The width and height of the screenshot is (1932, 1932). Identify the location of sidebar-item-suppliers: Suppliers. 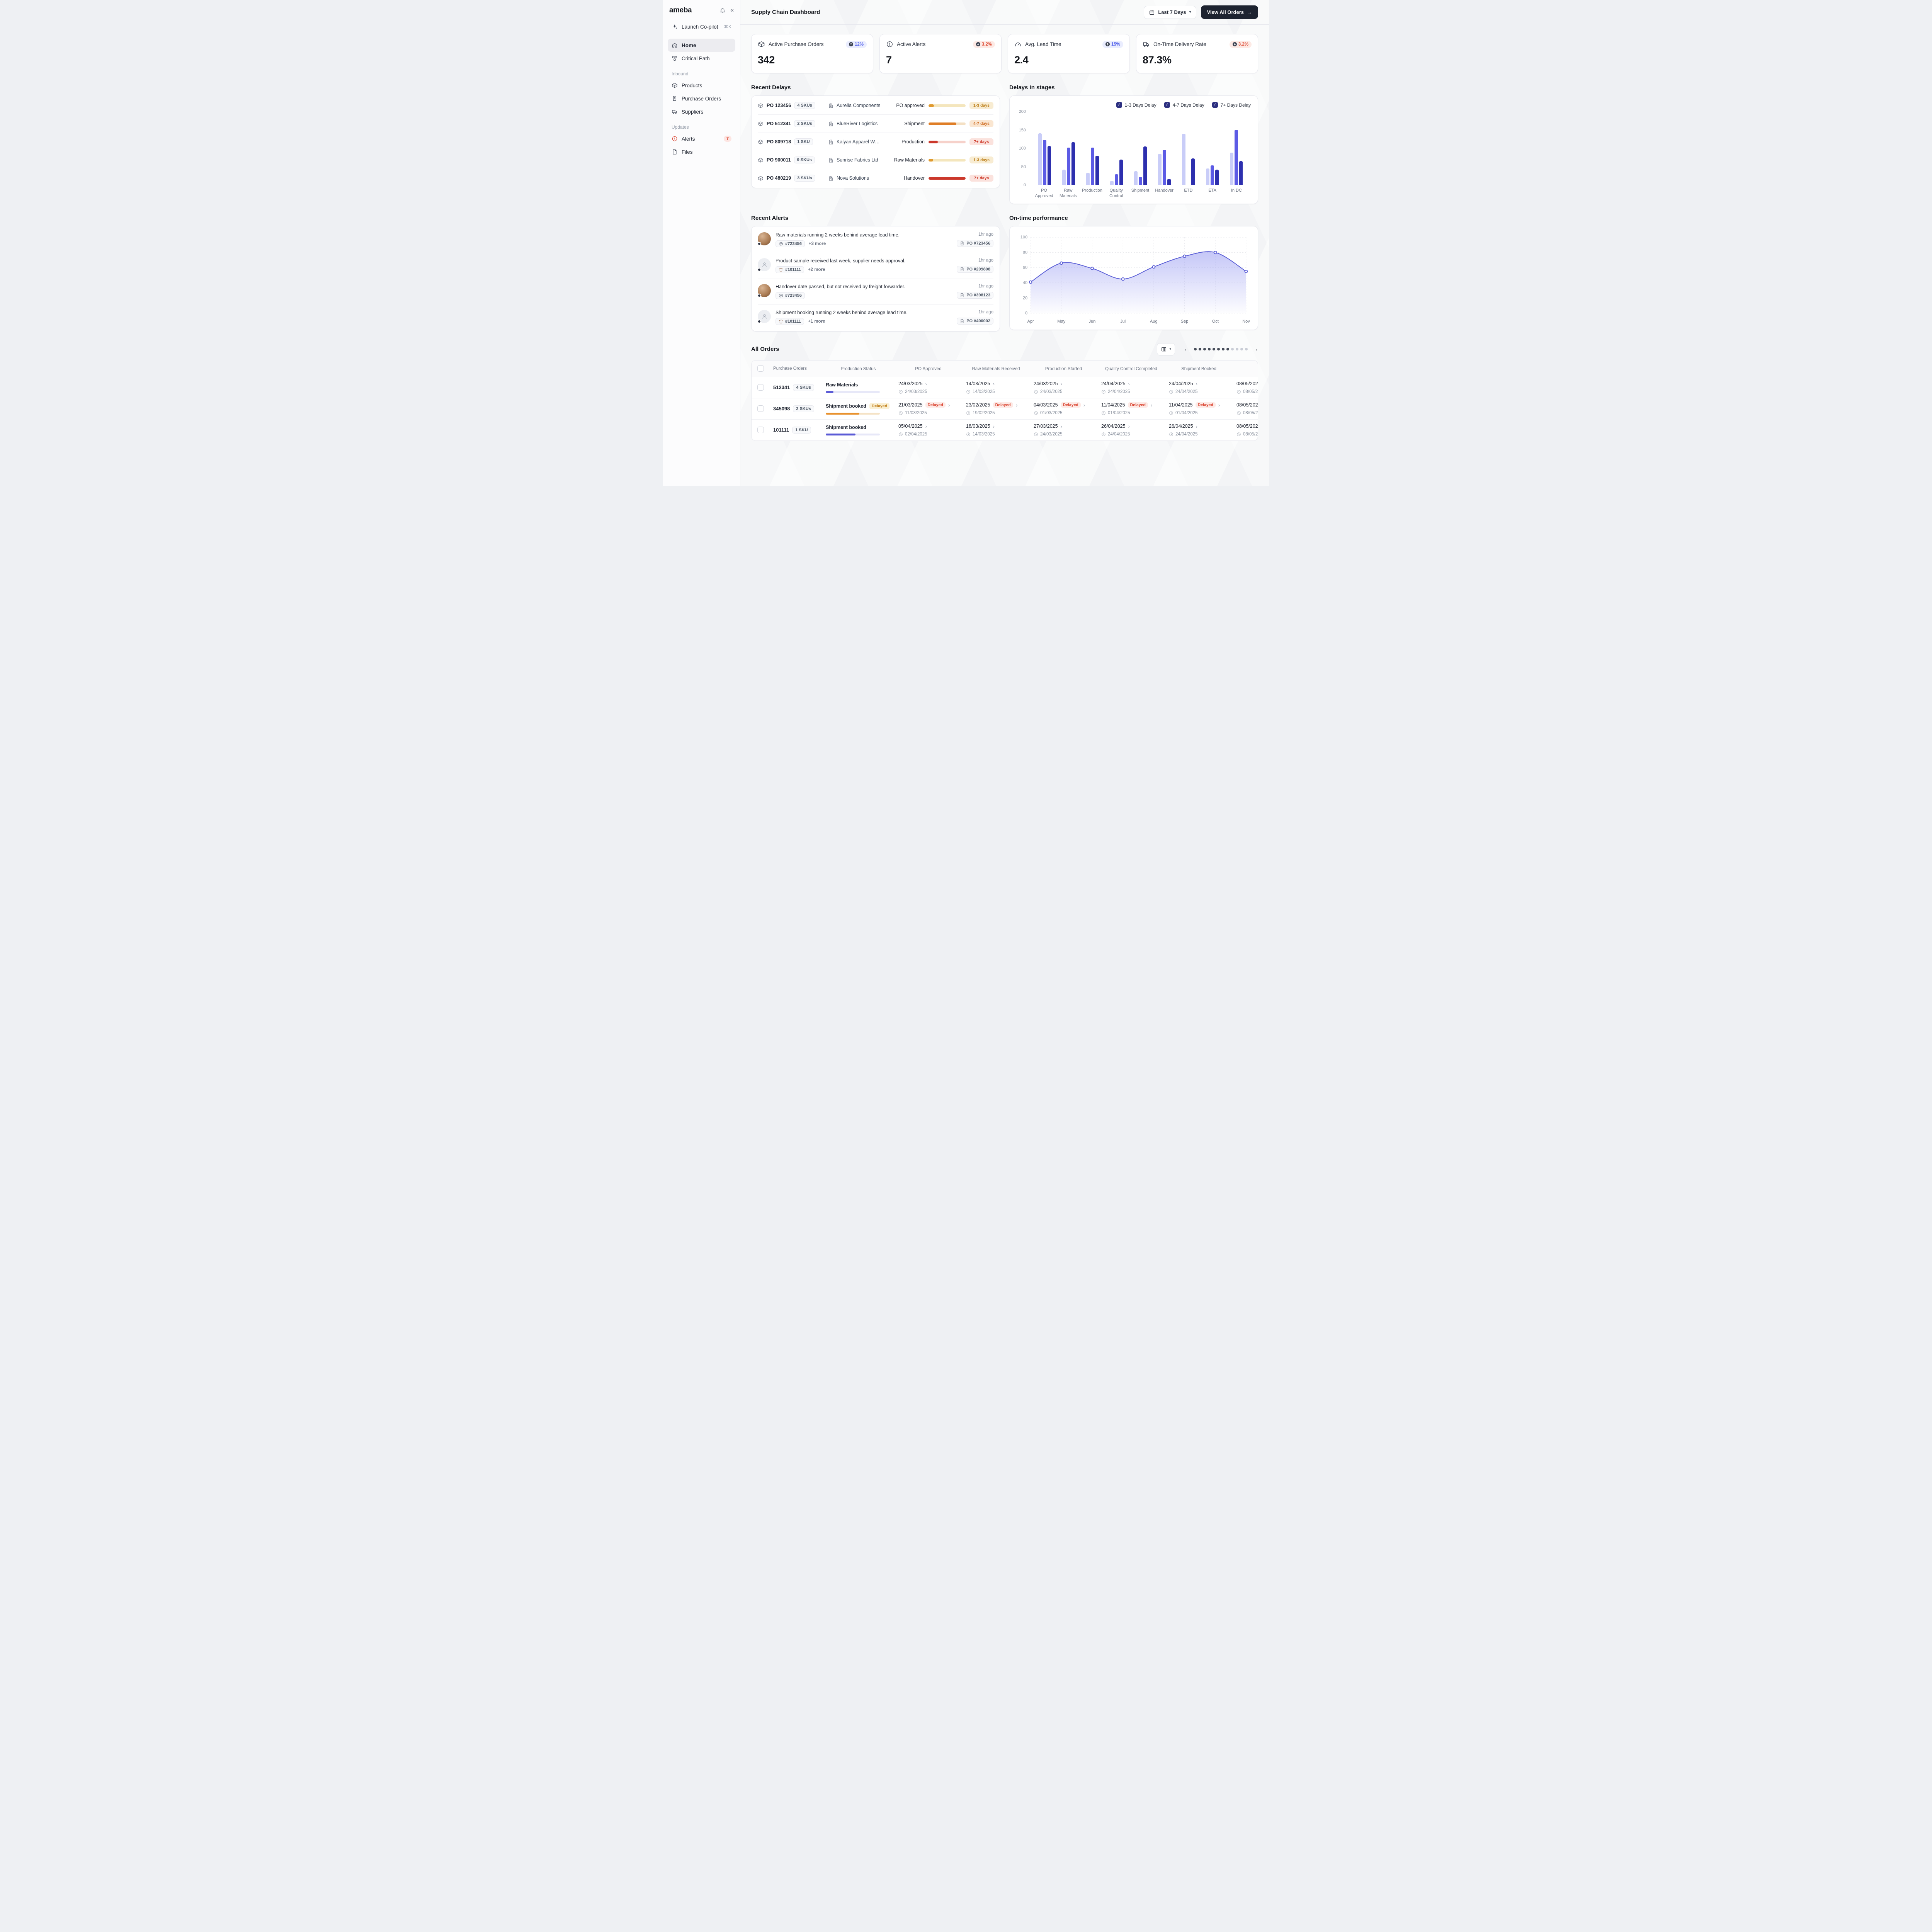
(702, 112).